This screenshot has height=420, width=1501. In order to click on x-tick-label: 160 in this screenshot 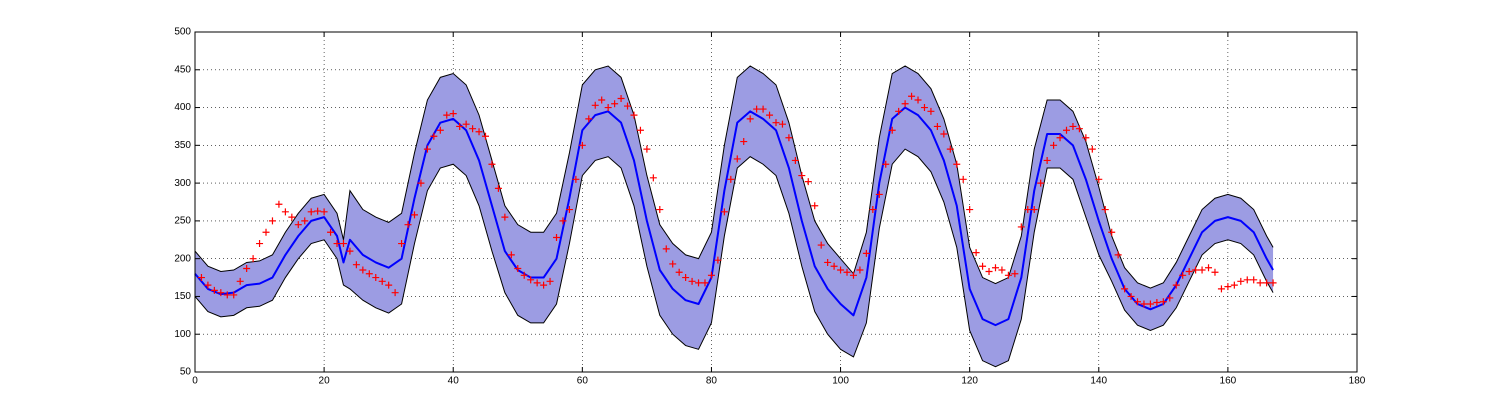, I will do `click(1228, 381)`.